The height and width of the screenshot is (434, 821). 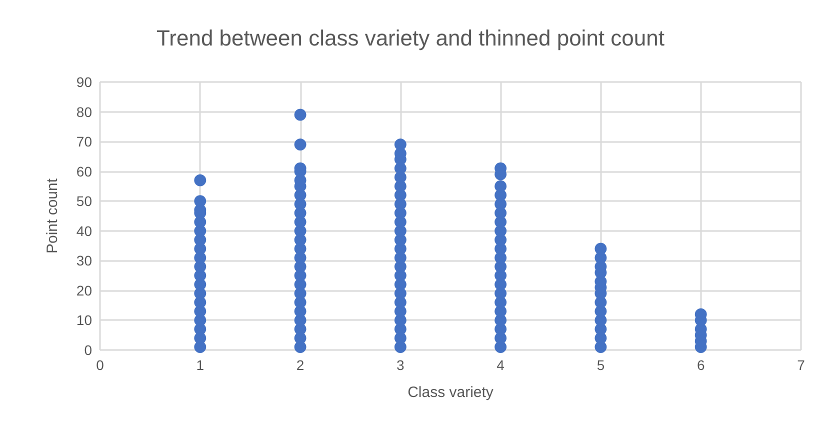 I want to click on x-axis-title: Class variety, so click(x=451, y=392).